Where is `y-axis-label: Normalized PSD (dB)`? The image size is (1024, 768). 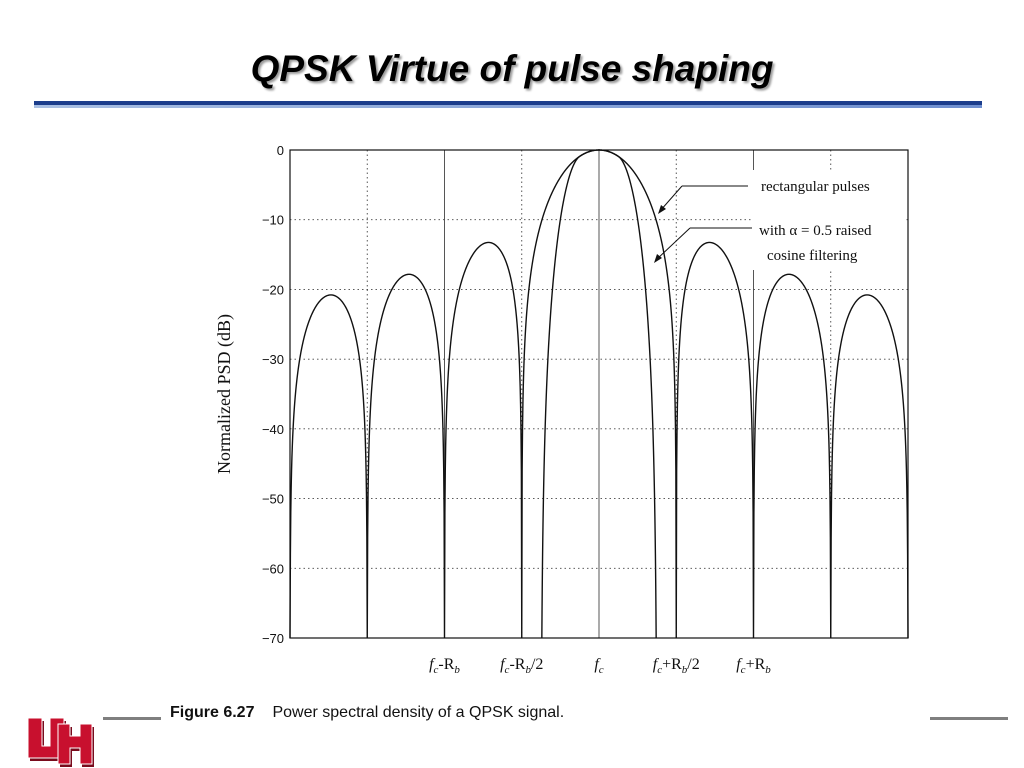
y-axis-label: Normalized PSD (dB) is located at coordinates (224, 394).